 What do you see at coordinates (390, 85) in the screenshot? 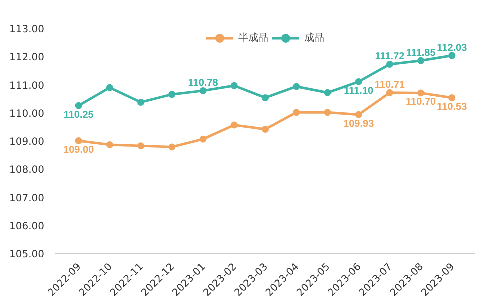
I see `data-label: 110.71` at bounding box center [390, 85].